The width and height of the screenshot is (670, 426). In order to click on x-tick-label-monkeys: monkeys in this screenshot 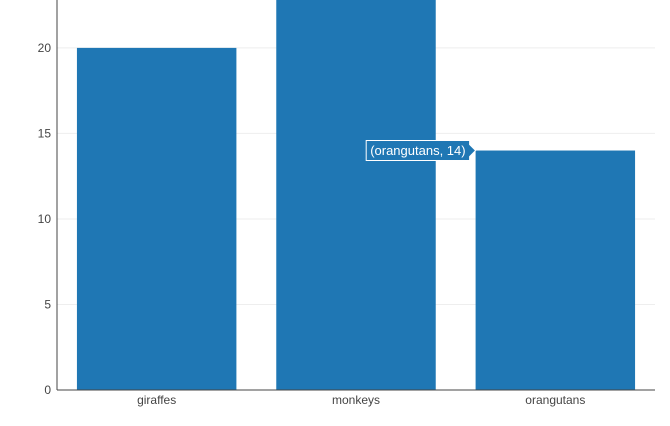, I will do `click(356, 400)`.